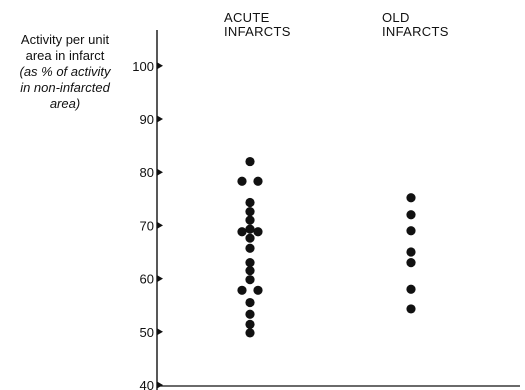 The width and height of the screenshot is (525, 390). Describe the element at coordinates (147, 279) in the screenshot. I see `y-tick-label: 60` at that location.